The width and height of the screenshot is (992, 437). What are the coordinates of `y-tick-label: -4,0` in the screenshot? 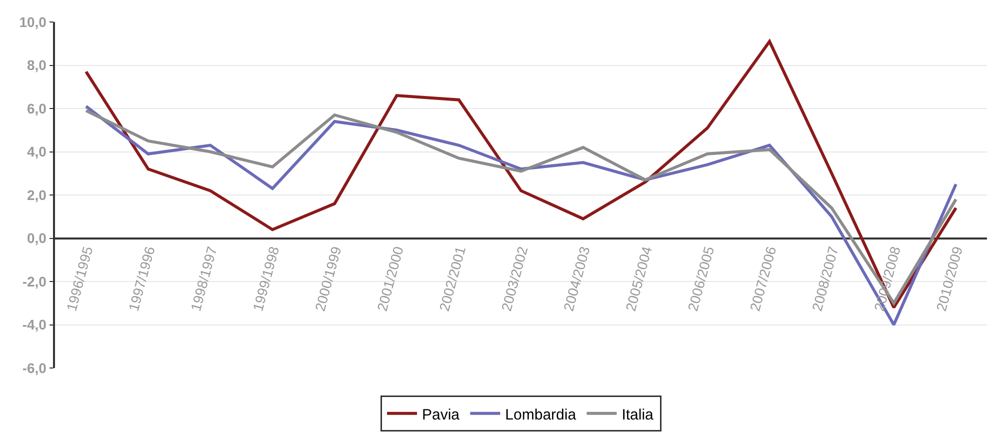 It's located at (34, 324).